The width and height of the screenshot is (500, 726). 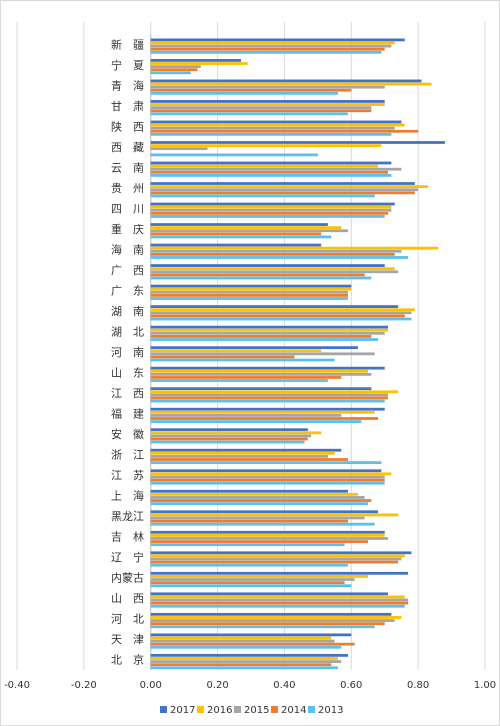 What do you see at coordinates (127, 475) in the screenshot?
I see `category-label: 江 苏` at bounding box center [127, 475].